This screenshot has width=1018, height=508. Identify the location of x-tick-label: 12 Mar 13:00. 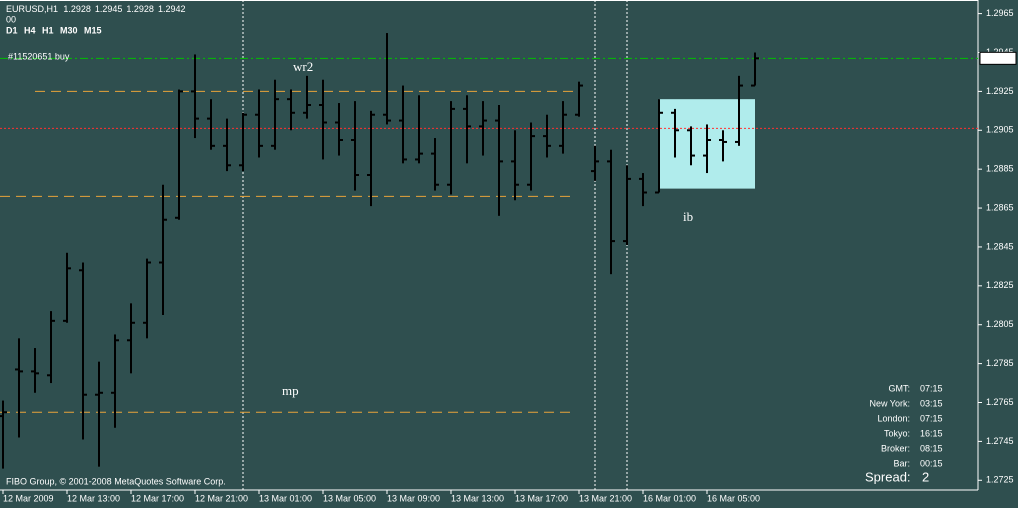
(93, 498).